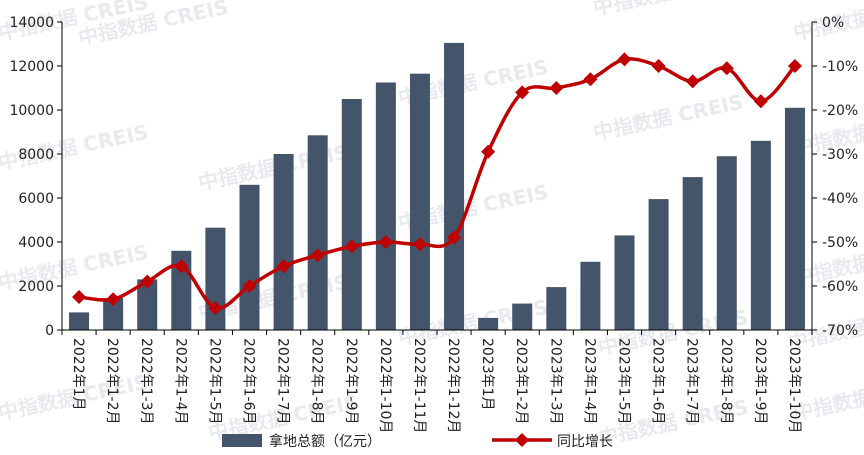 This screenshot has width=864, height=455. I want to click on y2-tick-label: -40%, so click(840, 199).